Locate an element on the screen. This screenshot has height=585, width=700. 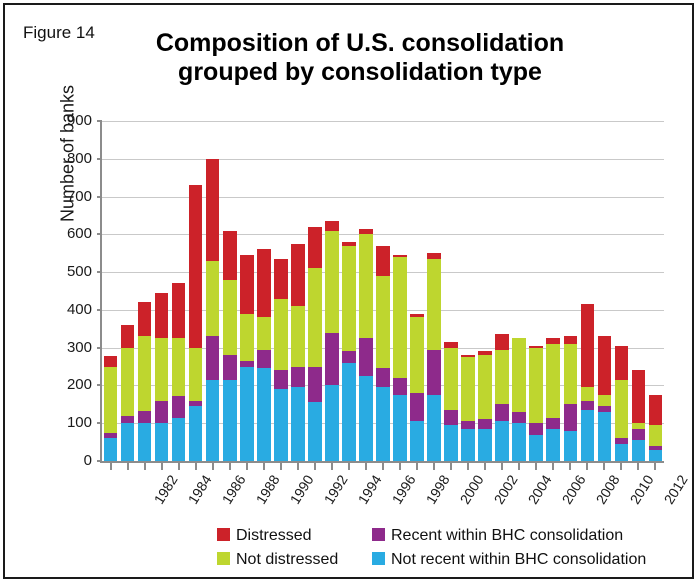
y-axis-tick-label: 500 is located at coordinates (79, 272).